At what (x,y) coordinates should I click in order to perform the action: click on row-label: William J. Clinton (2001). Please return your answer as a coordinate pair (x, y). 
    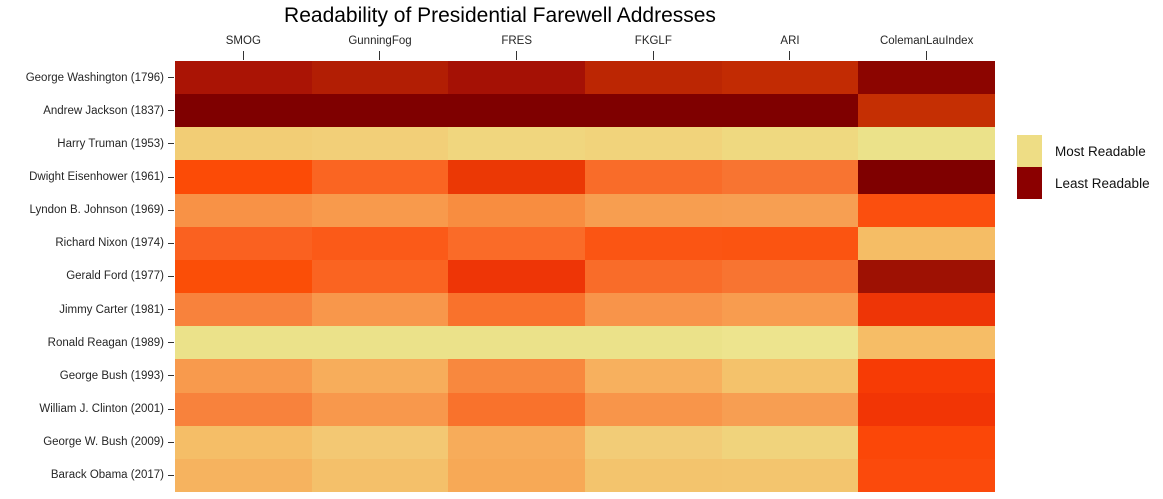
    Looking at the image, I should click on (87, 409).